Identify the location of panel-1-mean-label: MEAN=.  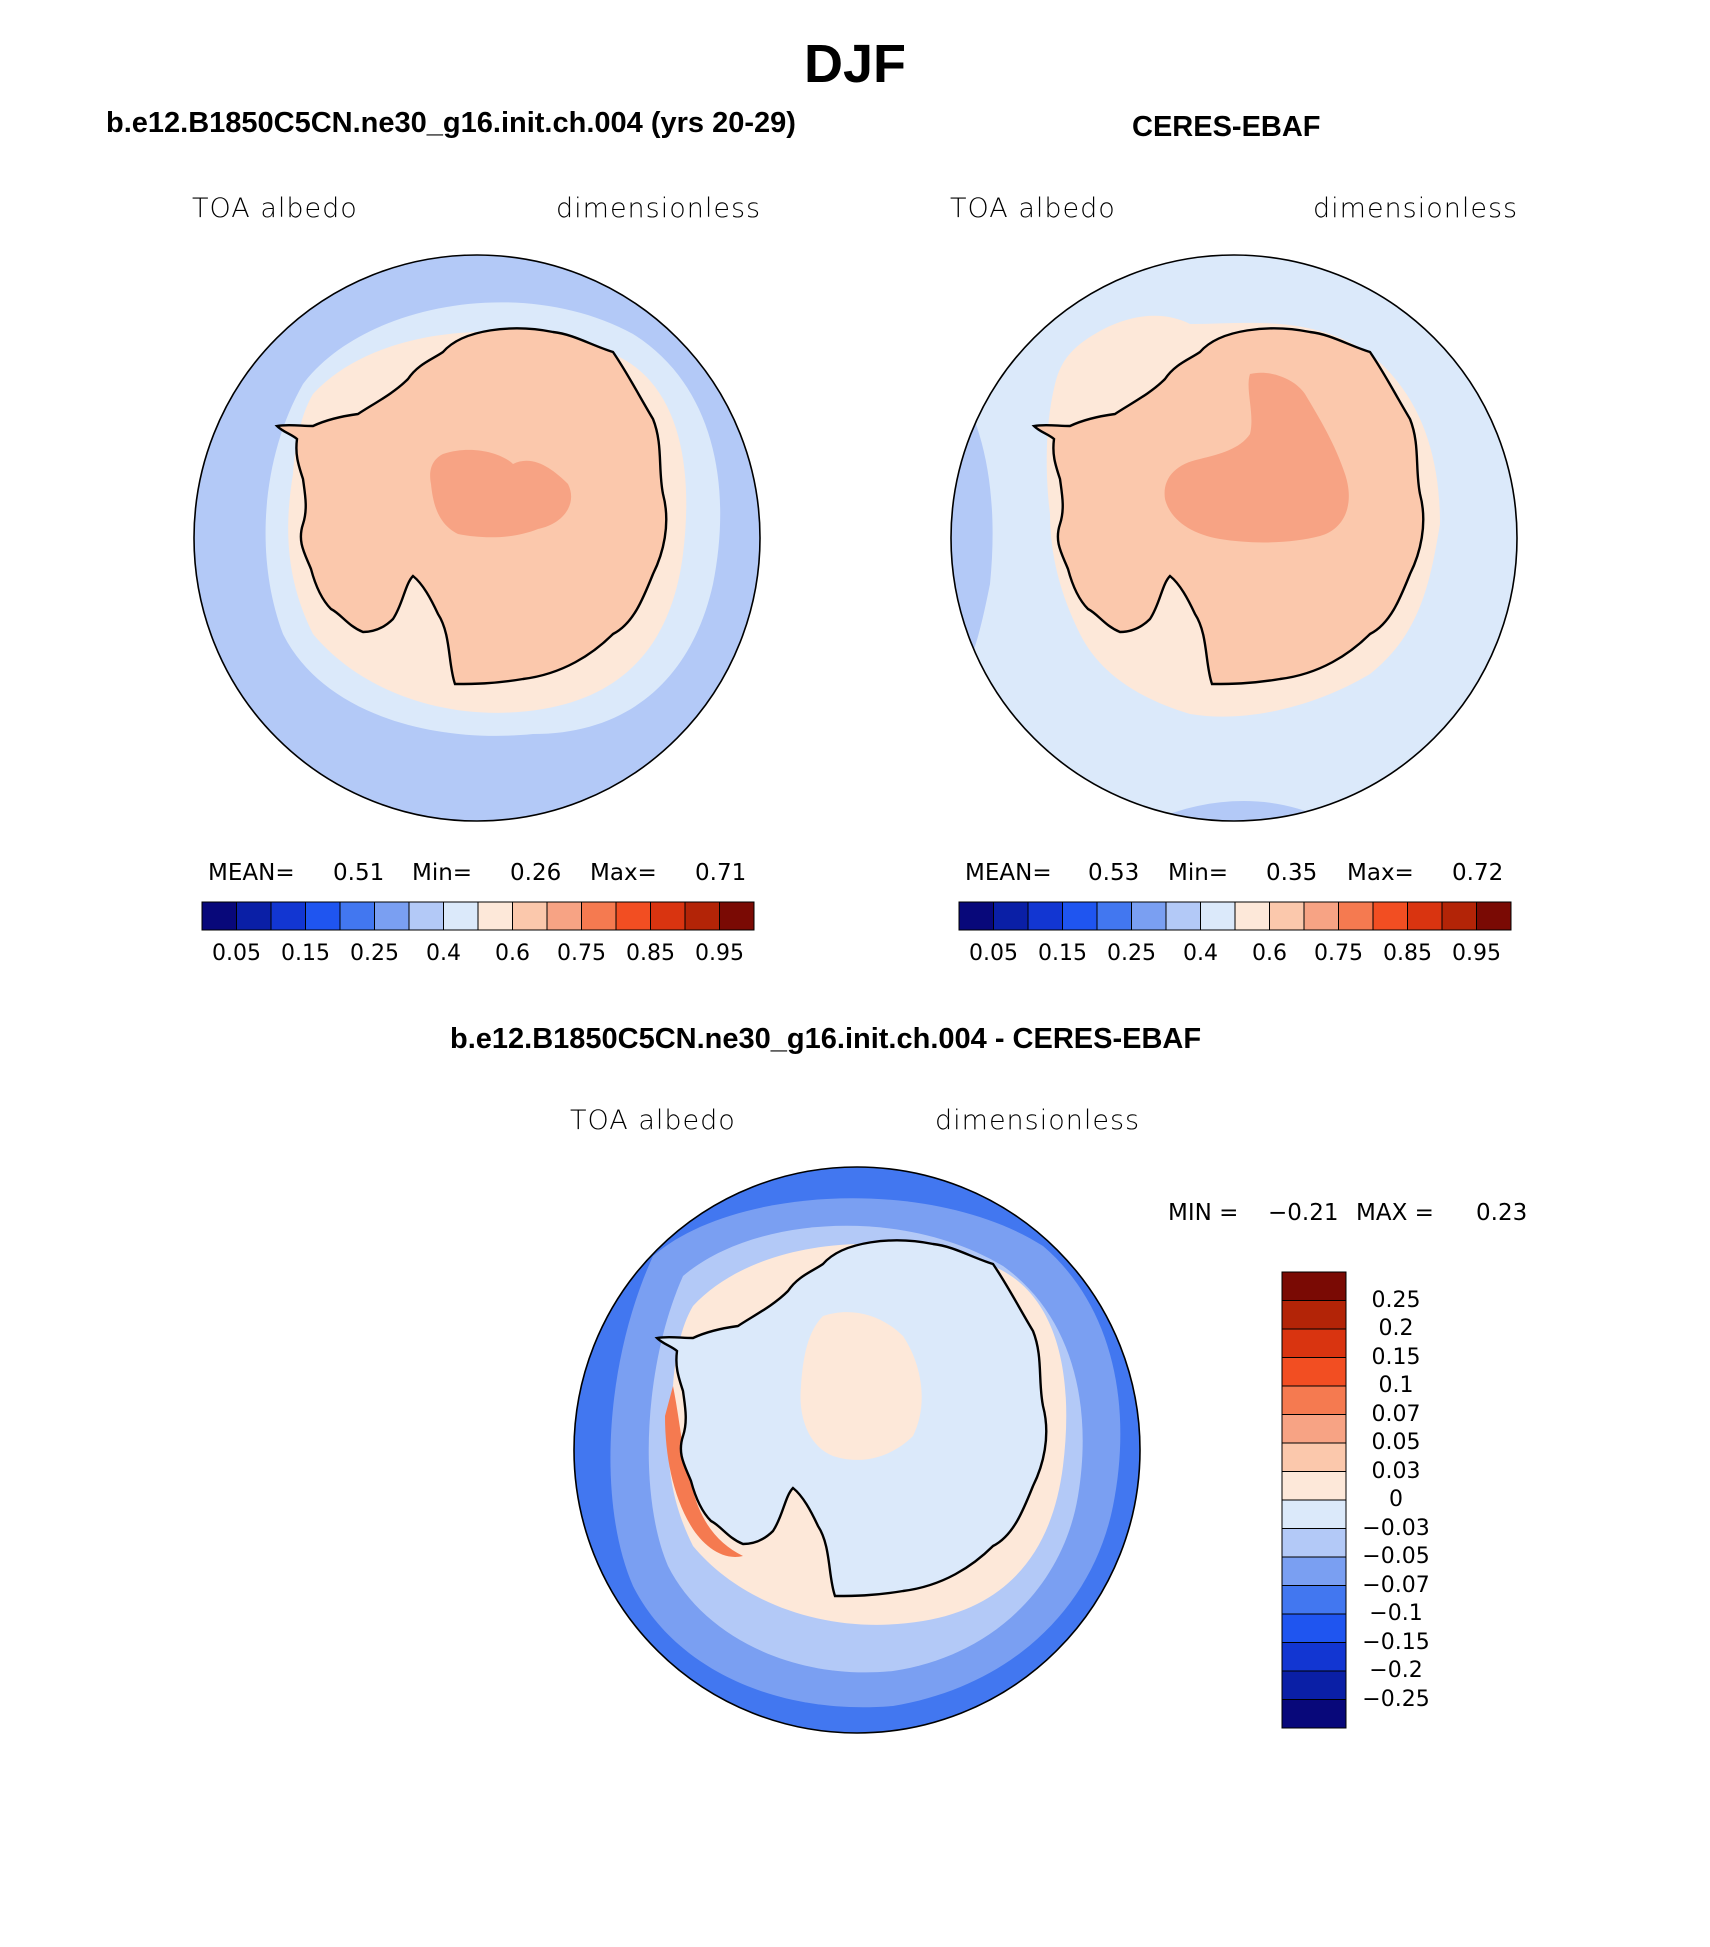
(251, 873).